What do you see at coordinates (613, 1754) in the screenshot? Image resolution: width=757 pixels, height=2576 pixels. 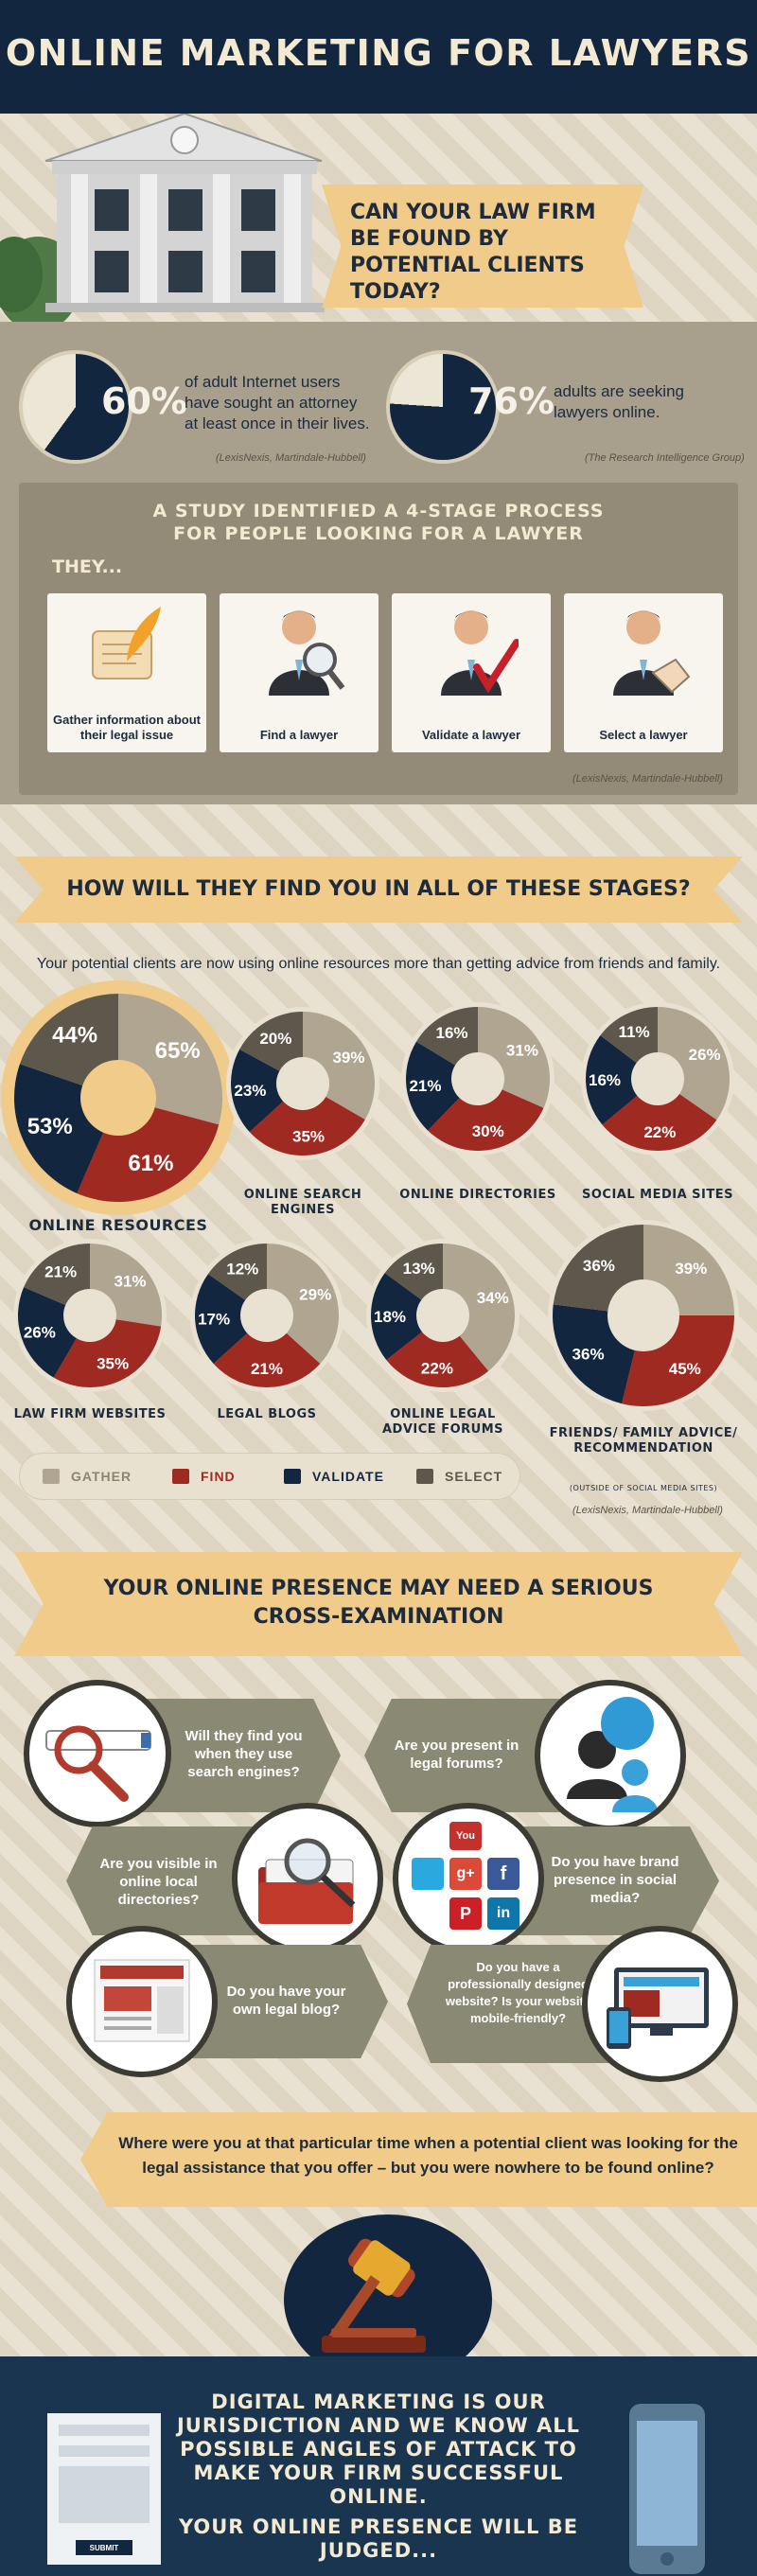 I see `chat-bubbles-icon` at bounding box center [613, 1754].